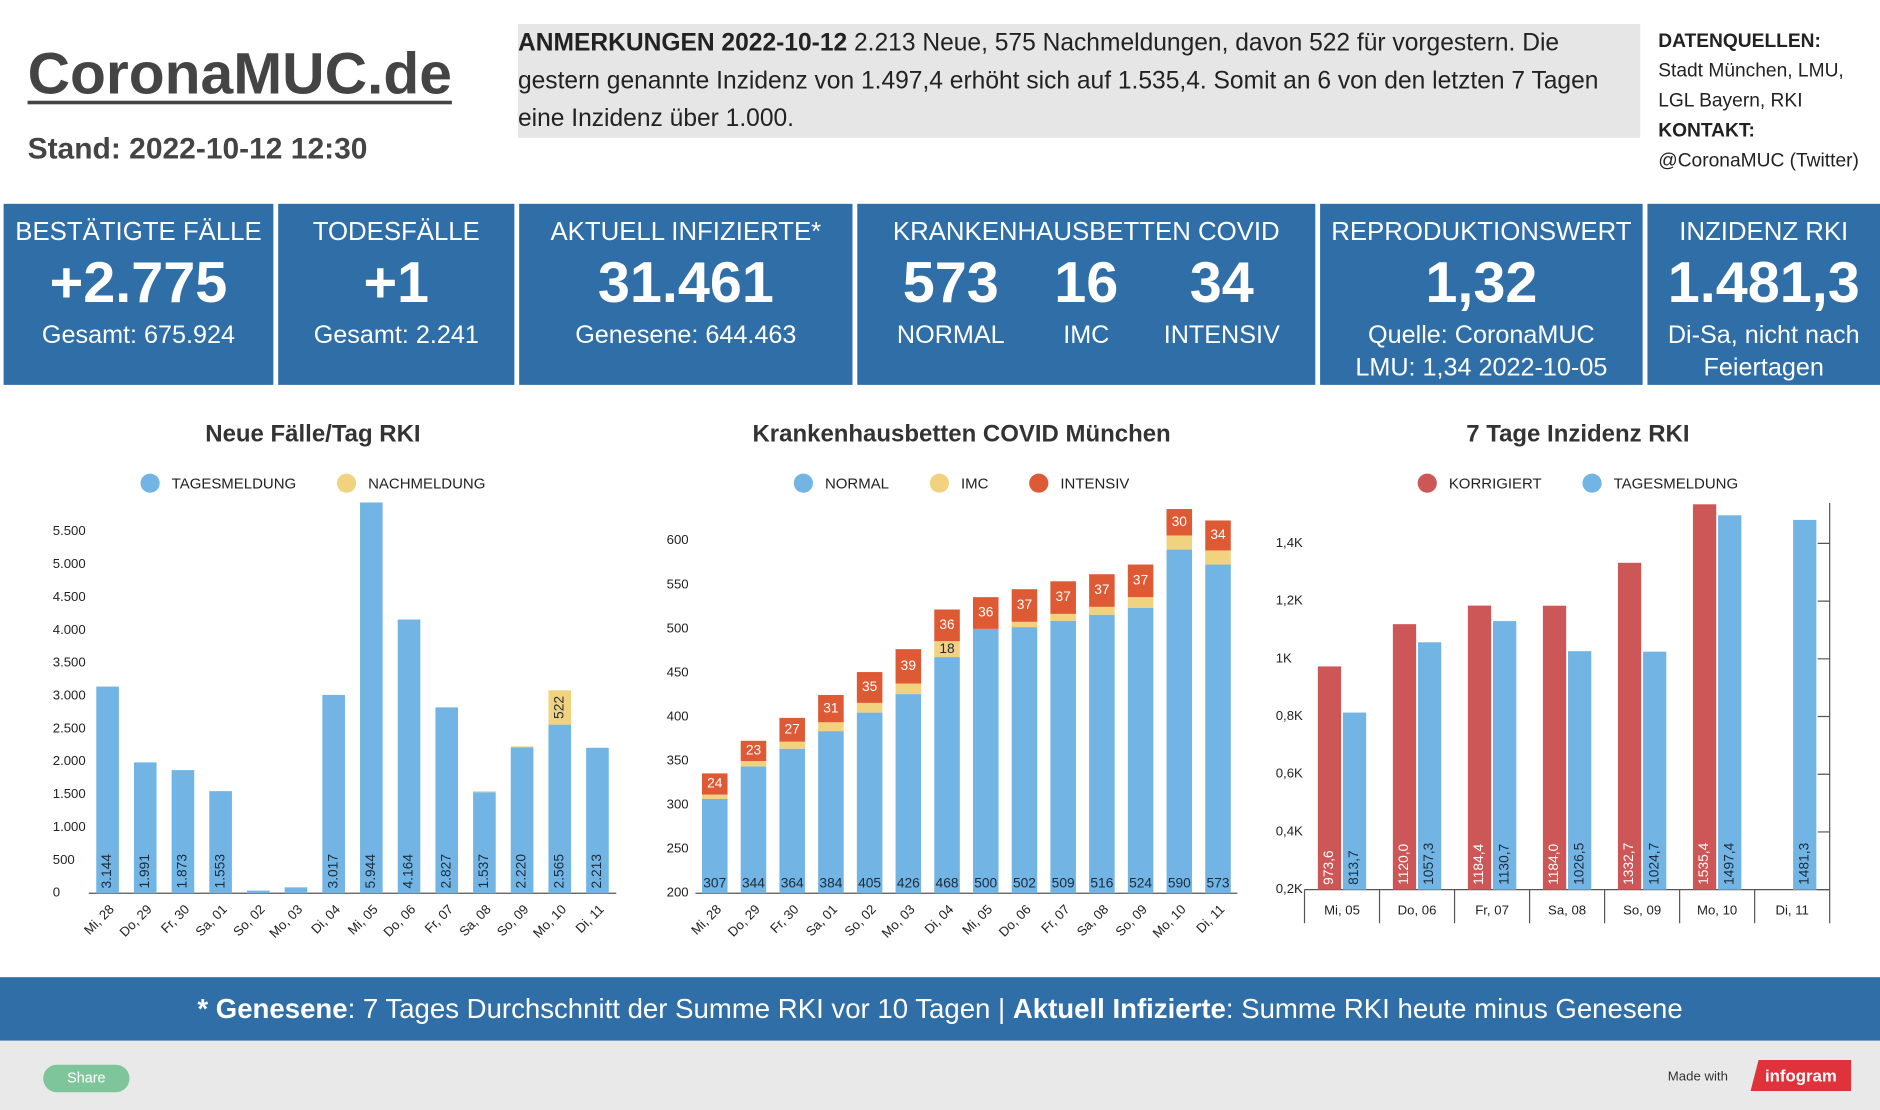  What do you see at coordinates (686, 231) in the screenshot?
I see `kpi-title: AKTUELL INFIZIERTE*` at bounding box center [686, 231].